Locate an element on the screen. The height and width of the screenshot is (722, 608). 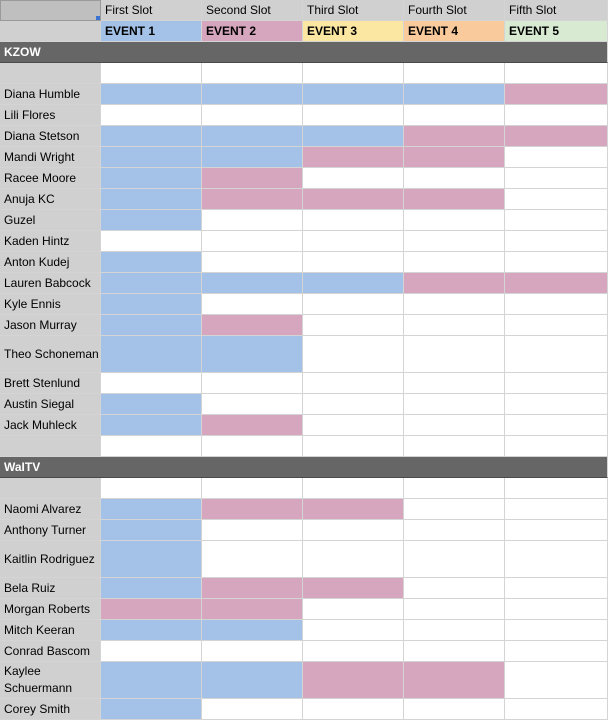
participant-name: Lauren Babcock is located at coordinates (50, 283).